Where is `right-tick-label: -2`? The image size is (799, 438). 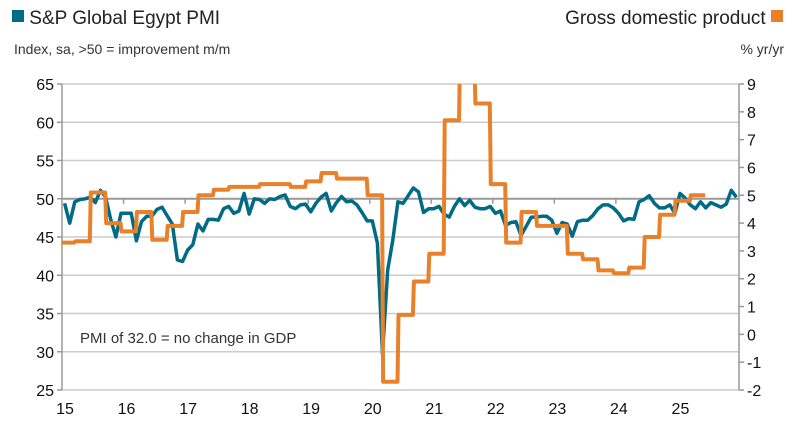
right-tick-label: -2 is located at coordinates (754, 391).